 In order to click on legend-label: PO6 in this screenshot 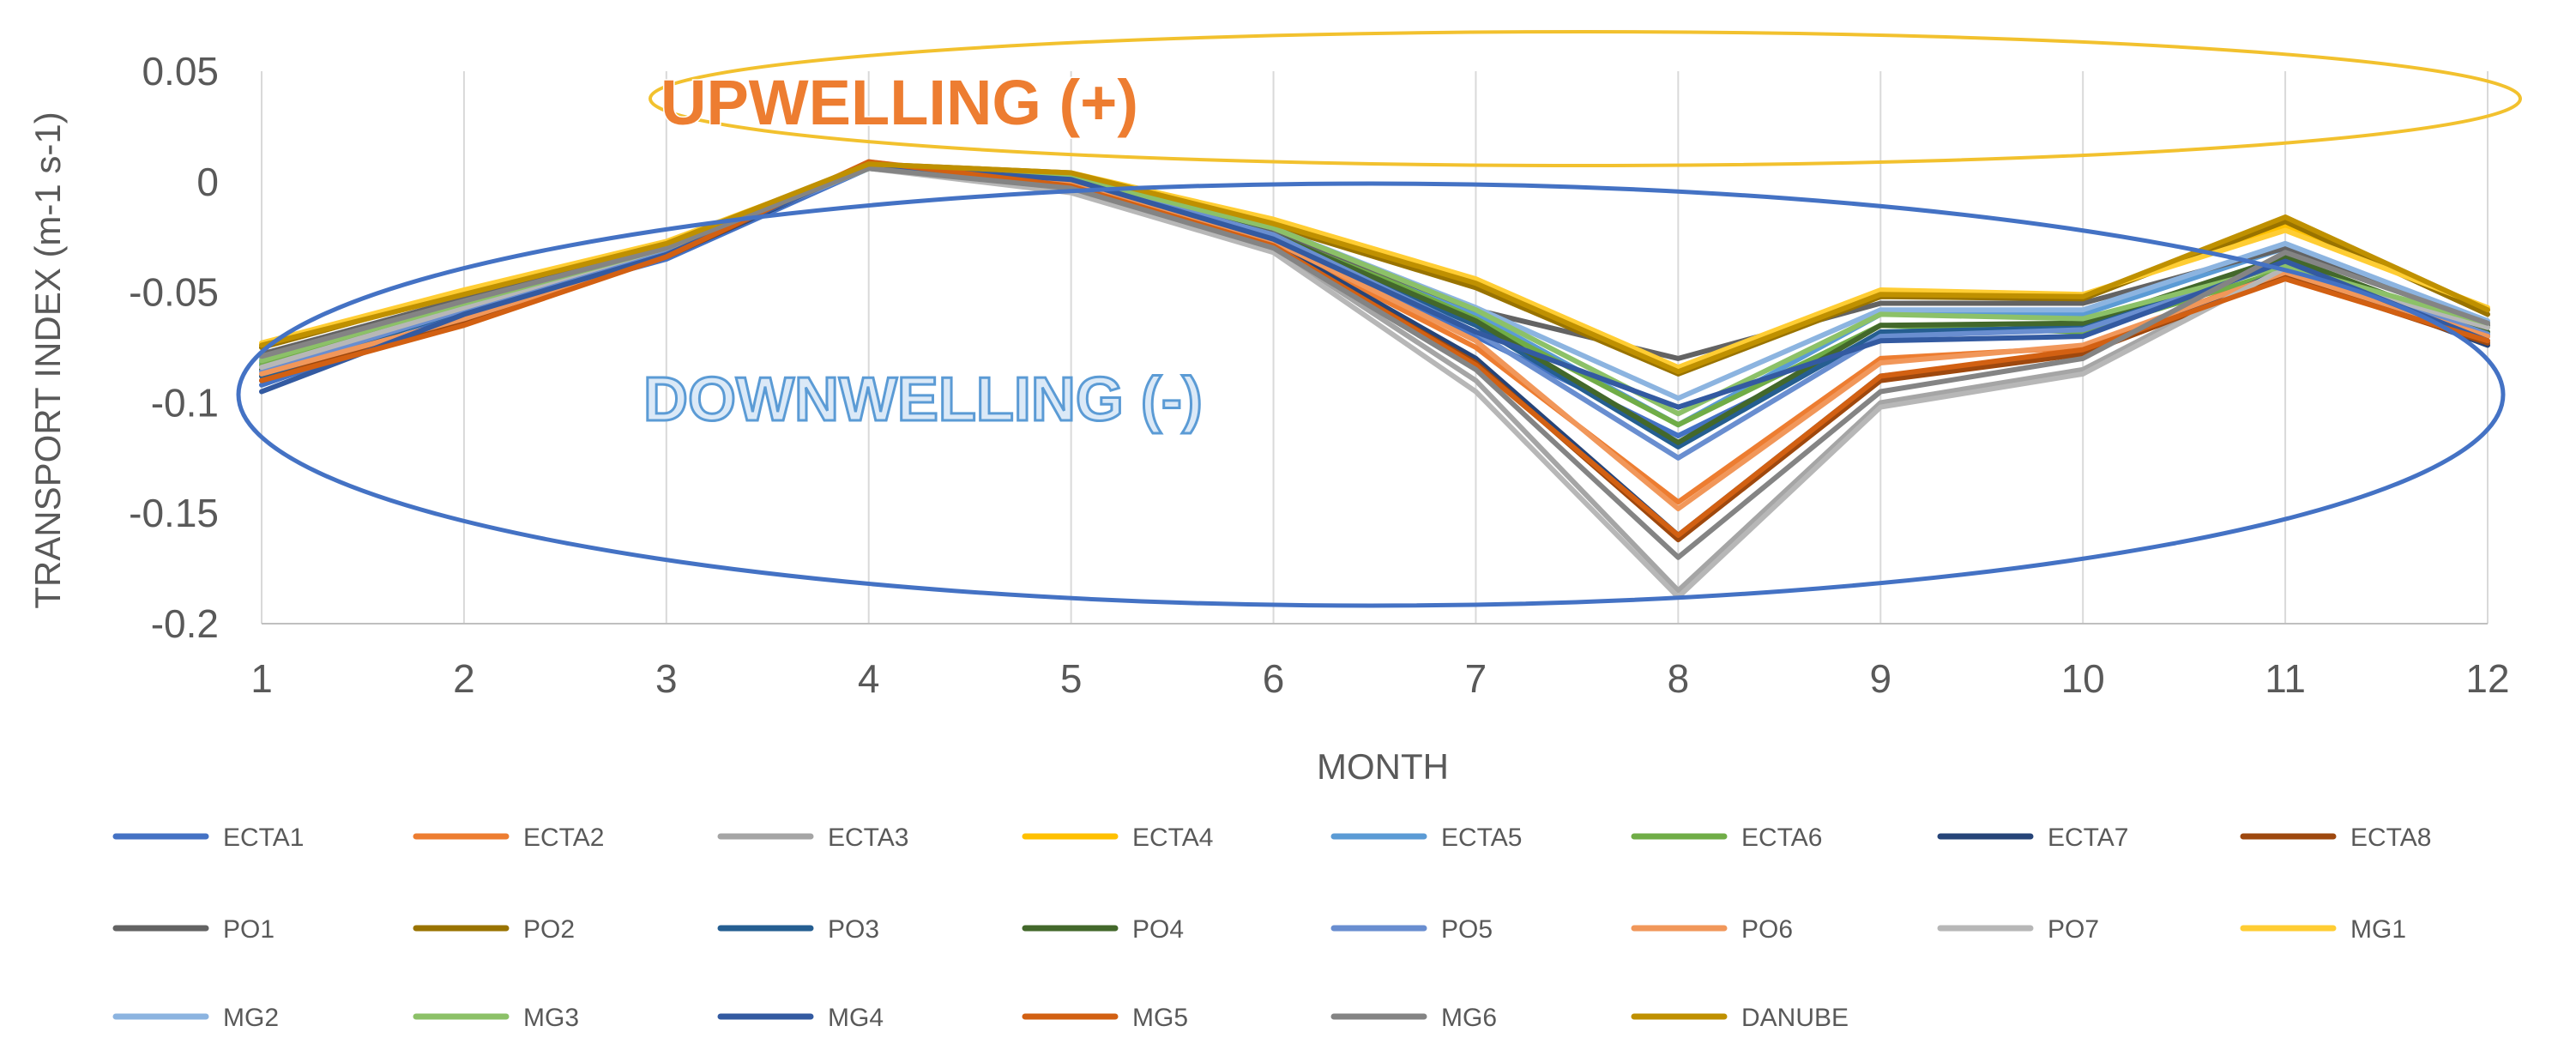, I will do `click(1767, 929)`.